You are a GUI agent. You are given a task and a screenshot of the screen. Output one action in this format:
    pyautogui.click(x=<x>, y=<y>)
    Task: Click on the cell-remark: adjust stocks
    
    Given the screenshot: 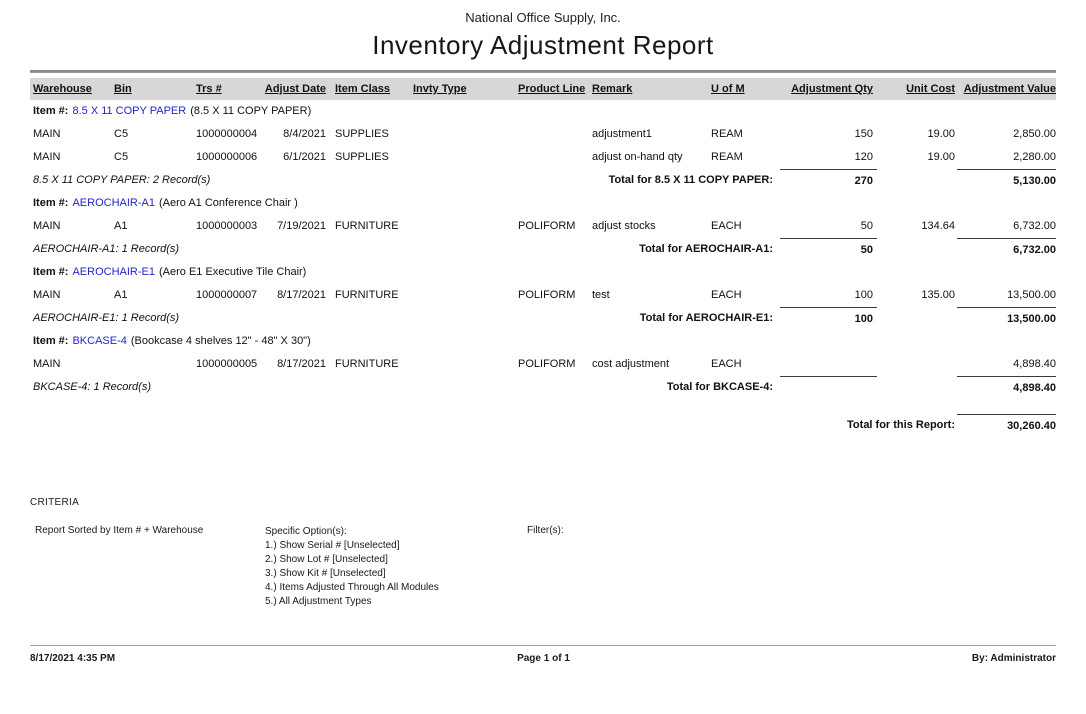 What is the action you would take?
    pyautogui.click(x=624, y=226)
    